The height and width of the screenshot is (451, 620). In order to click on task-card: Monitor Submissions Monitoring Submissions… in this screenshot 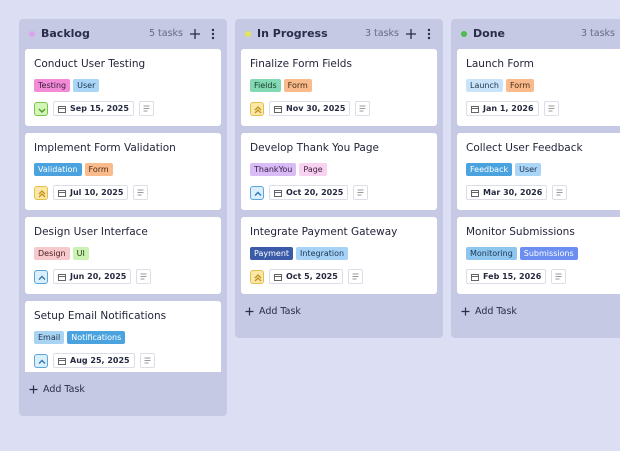, I will do `click(538, 255)`.